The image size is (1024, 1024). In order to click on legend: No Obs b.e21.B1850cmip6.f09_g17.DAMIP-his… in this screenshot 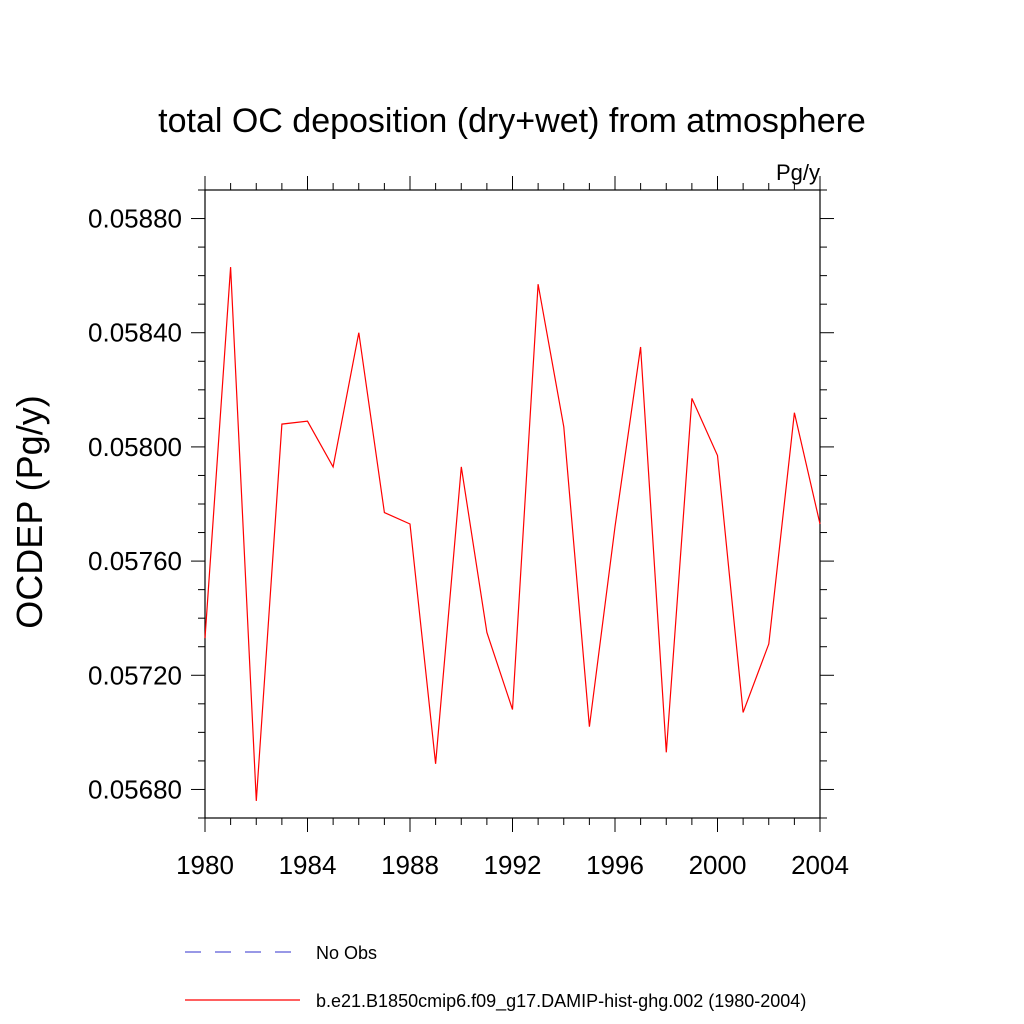, I will do `click(495, 977)`.